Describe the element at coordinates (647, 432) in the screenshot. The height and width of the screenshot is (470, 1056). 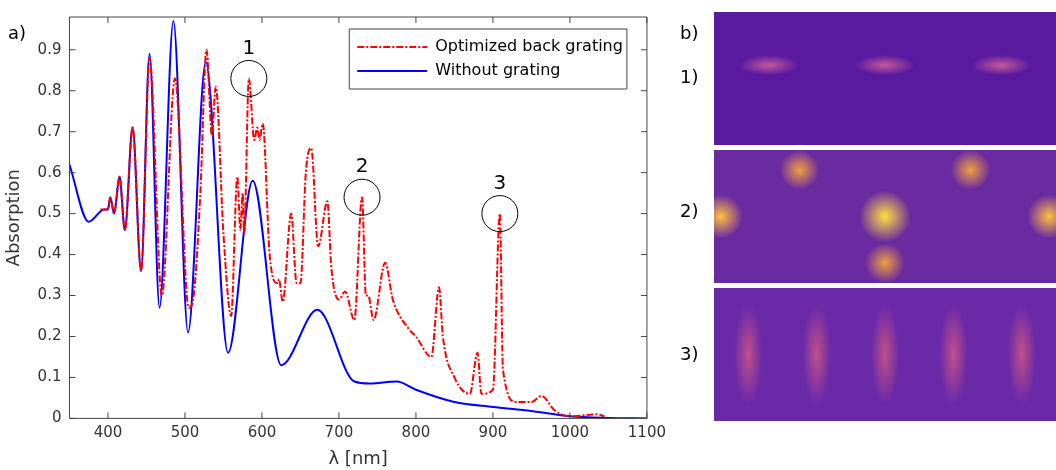
I see `x-tick-label: 1100` at that location.